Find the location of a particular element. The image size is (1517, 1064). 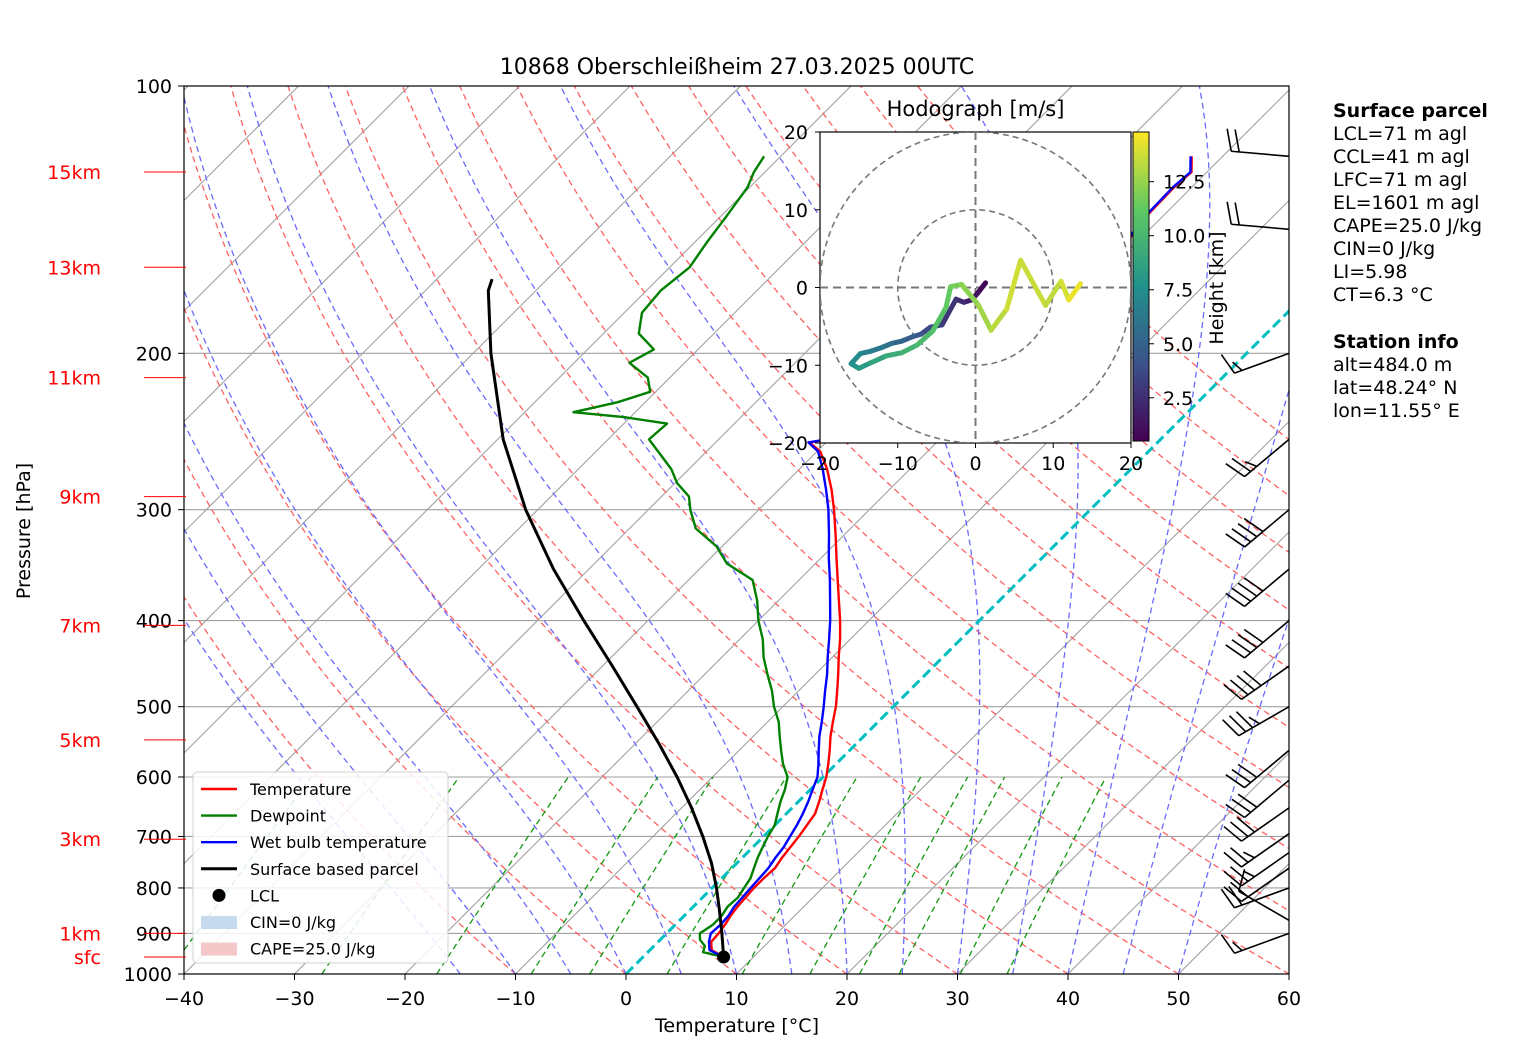

x-tick-label: 60 is located at coordinates (1289, 999).